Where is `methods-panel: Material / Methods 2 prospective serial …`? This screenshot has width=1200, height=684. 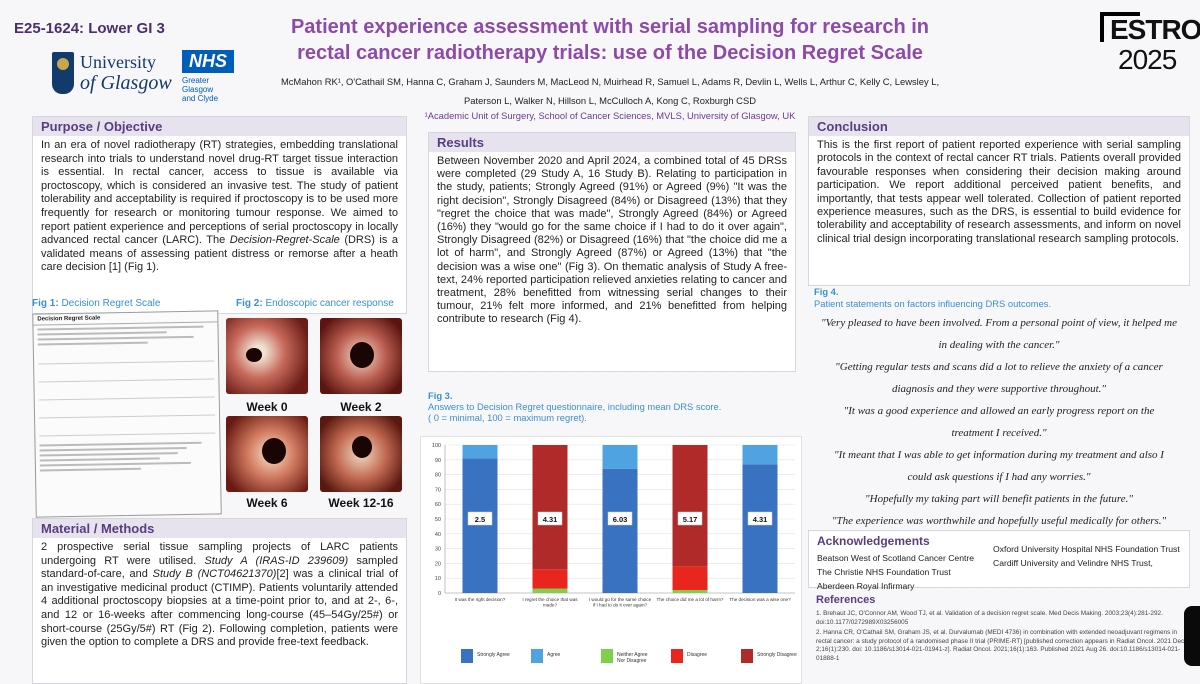 methods-panel: Material / Methods 2 prospective serial … is located at coordinates (219, 601).